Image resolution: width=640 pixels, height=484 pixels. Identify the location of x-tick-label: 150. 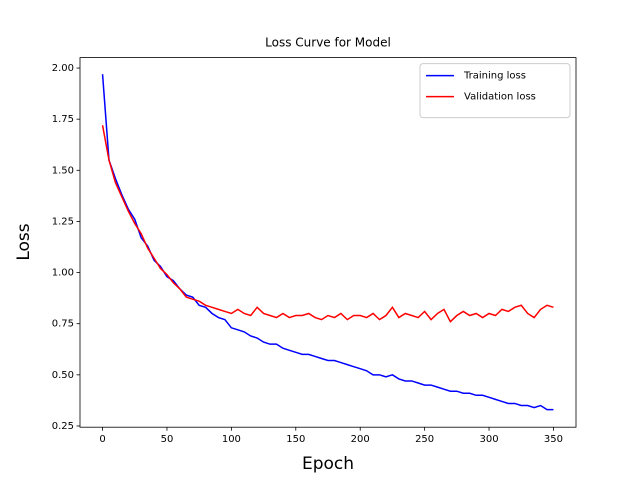
(295, 439).